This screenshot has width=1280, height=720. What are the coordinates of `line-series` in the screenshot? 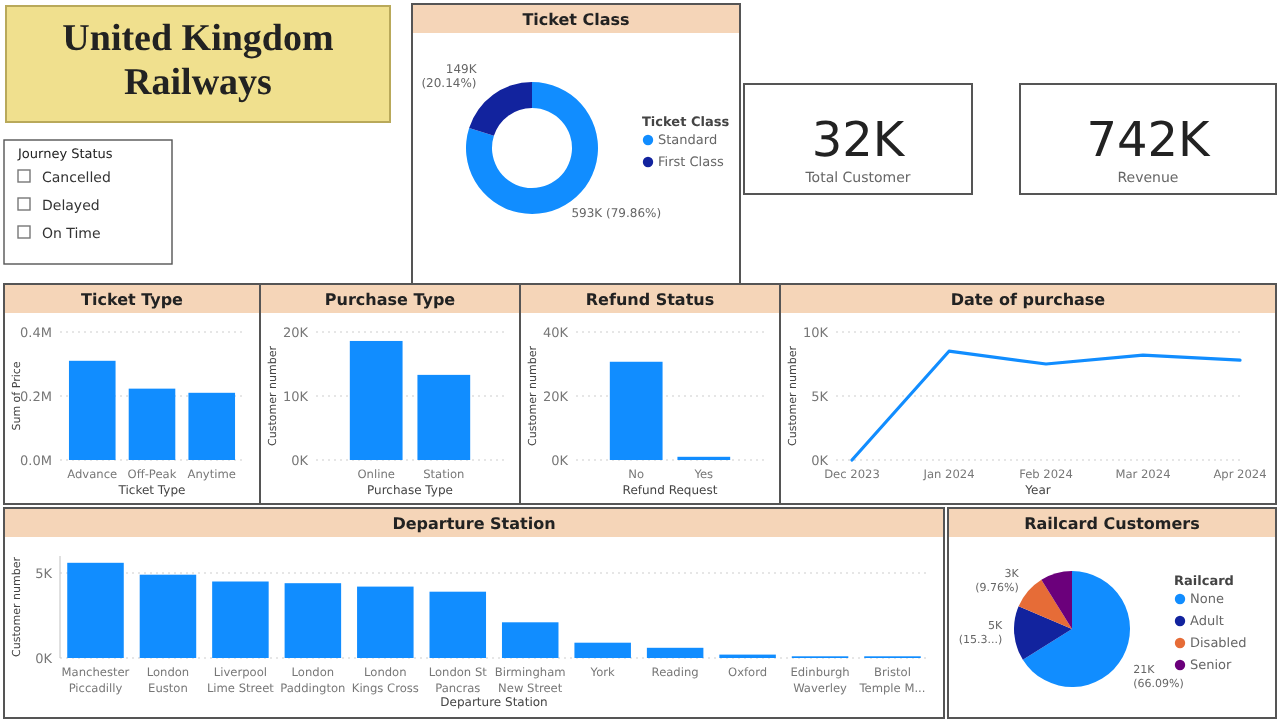 It's located at (1046, 405).